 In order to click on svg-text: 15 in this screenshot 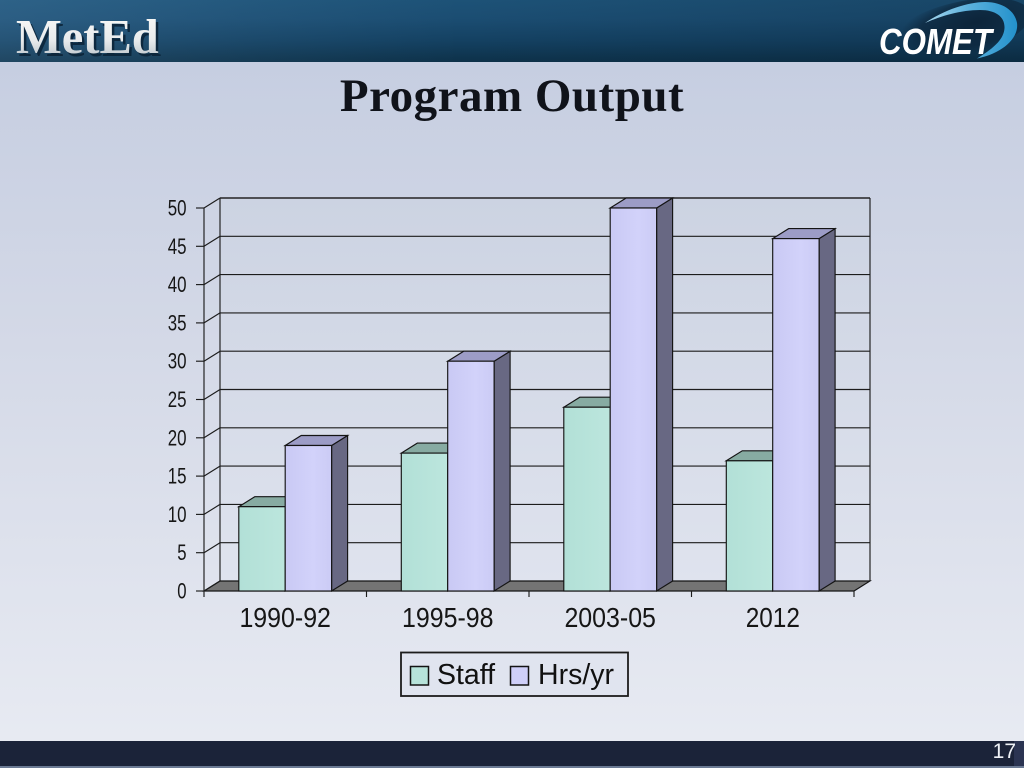, I will do `click(177, 476)`.